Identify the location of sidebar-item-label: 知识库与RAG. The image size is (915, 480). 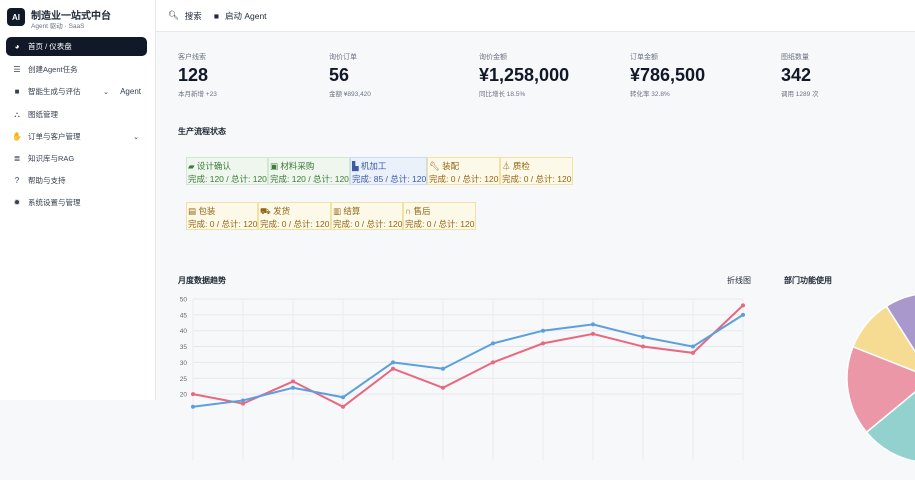
(51, 158).